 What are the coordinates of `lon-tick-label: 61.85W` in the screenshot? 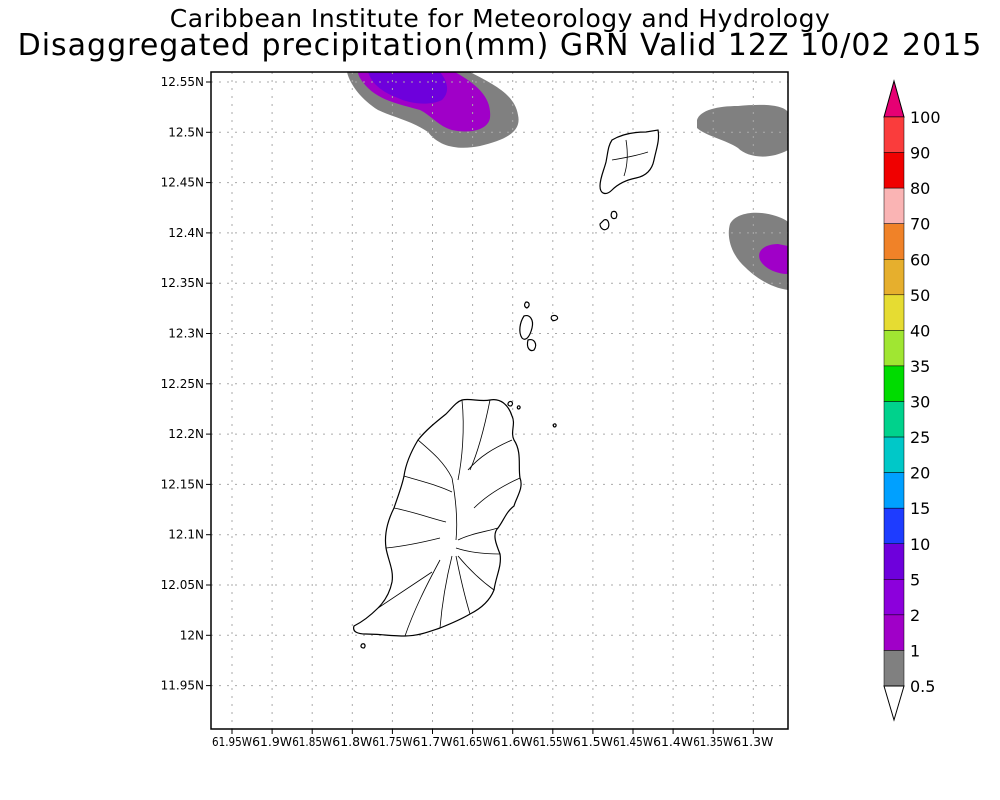 It's located at (312, 742).